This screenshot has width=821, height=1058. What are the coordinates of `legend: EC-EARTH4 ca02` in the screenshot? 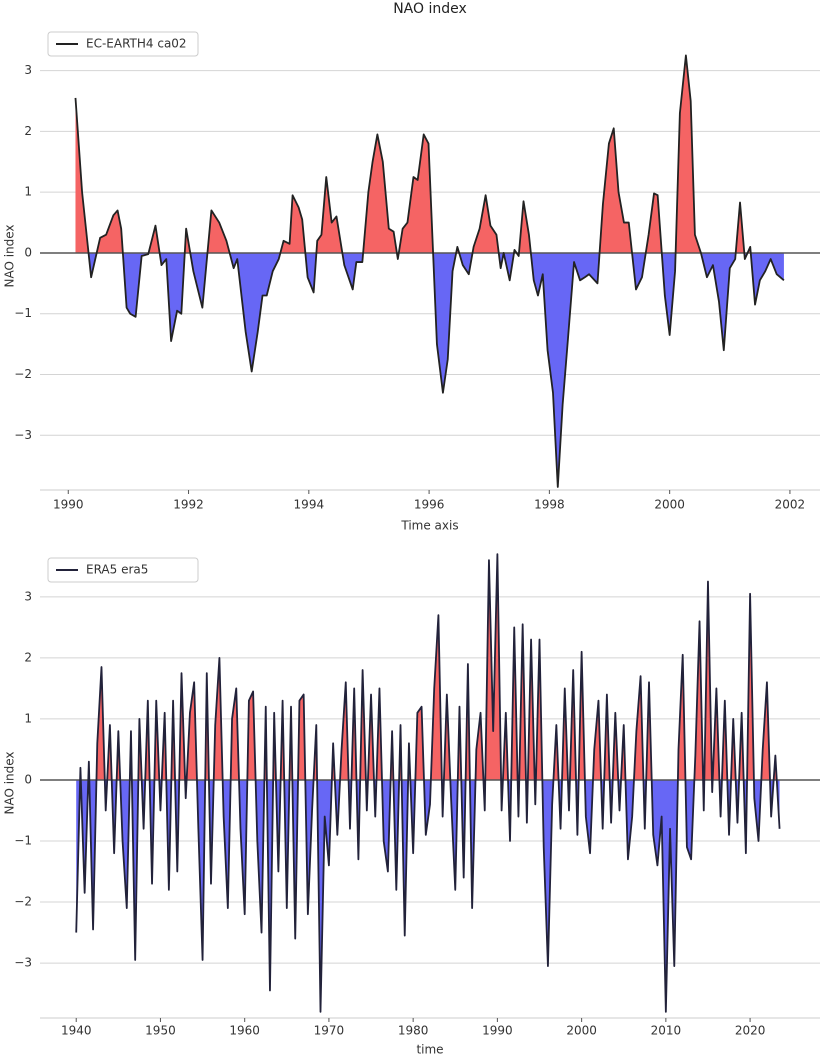 It's located at (123, 44).